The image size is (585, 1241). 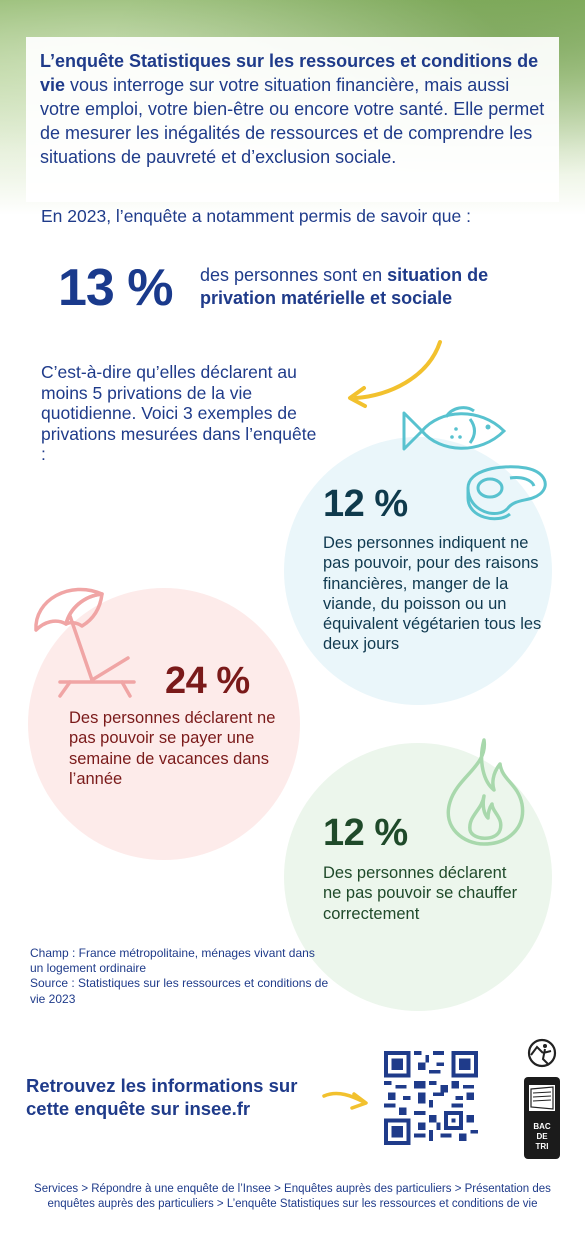 What do you see at coordinates (294, 275) in the screenshot?
I see `headline-text-plain: des personnes sont en` at bounding box center [294, 275].